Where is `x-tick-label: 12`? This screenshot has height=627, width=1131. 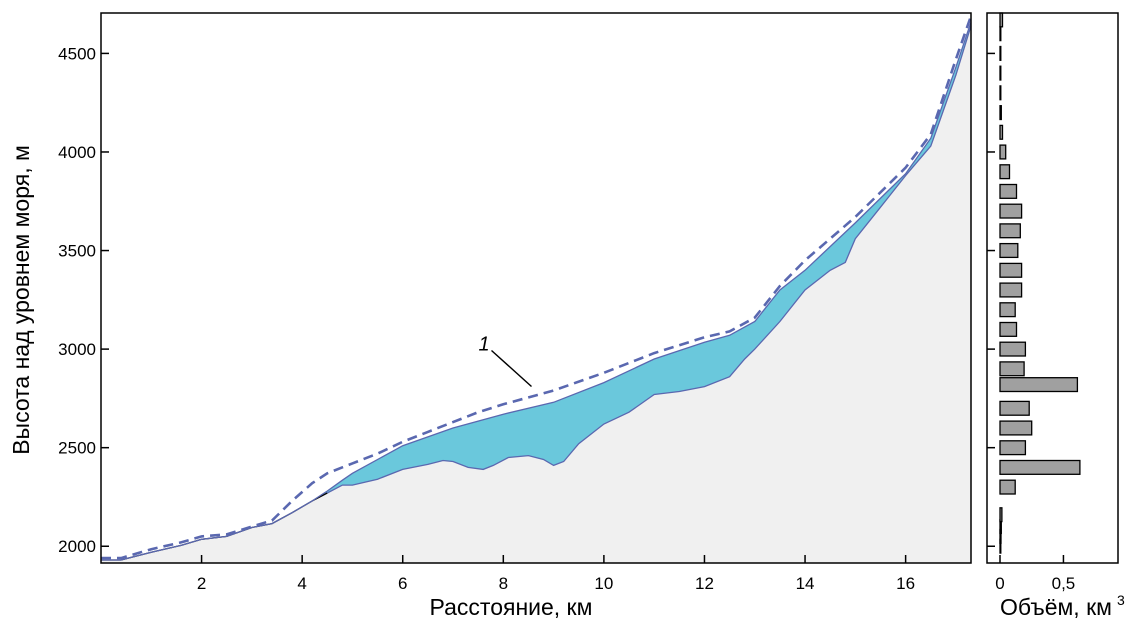
x-tick-label: 12 is located at coordinates (704, 583).